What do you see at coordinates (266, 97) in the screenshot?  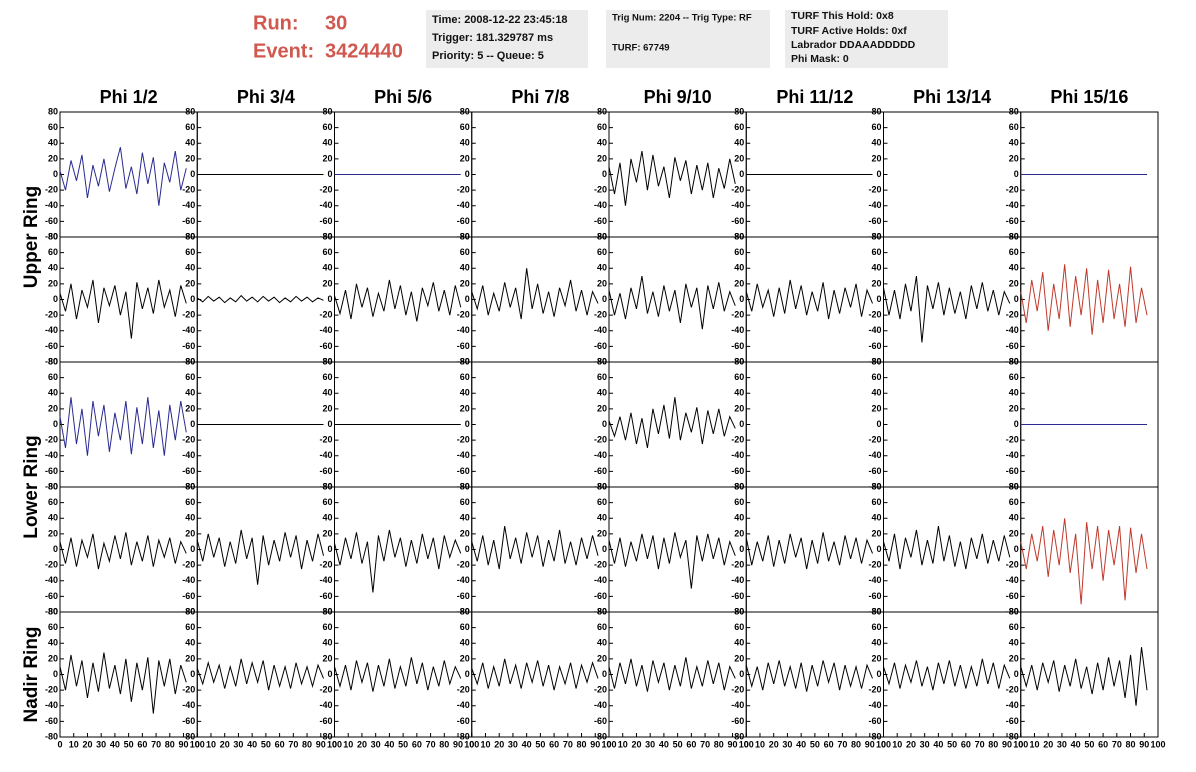 I see `column-title: Phi 3/4` at bounding box center [266, 97].